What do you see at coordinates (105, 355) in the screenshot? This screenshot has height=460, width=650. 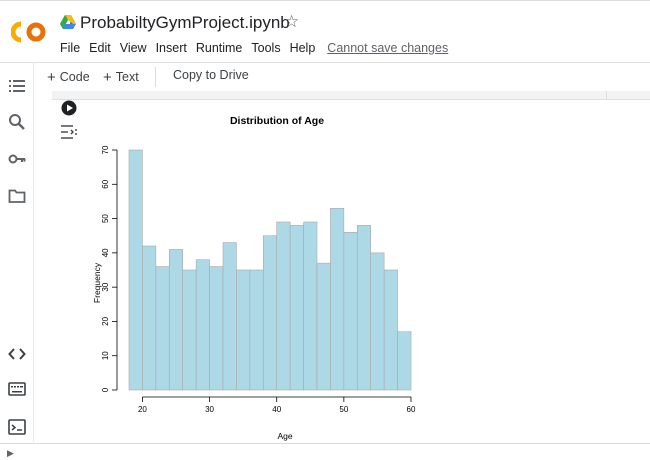 I see `y-tick-label: 10` at bounding box center [105, 355].